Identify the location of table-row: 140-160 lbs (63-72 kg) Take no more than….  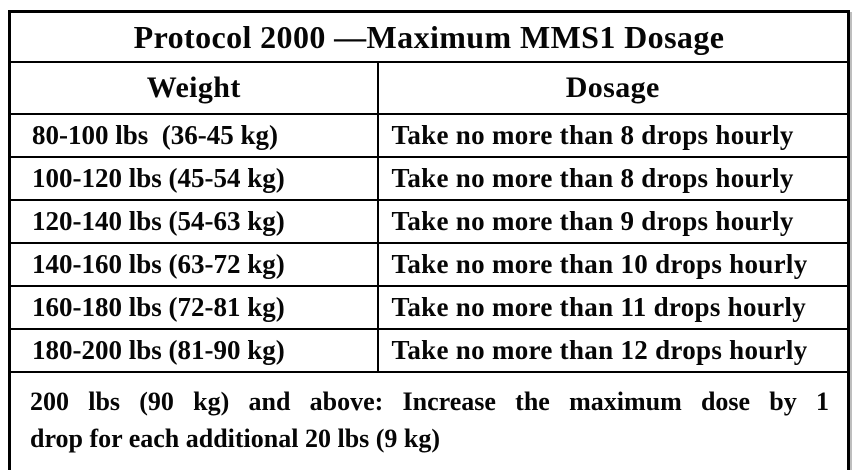
(429, 264).